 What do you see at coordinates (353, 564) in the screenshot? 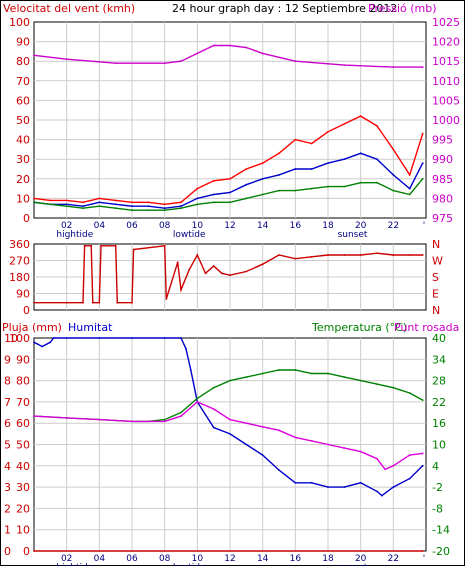
I see `tide-marker-label: sunset` at bounding box center [353, 564].